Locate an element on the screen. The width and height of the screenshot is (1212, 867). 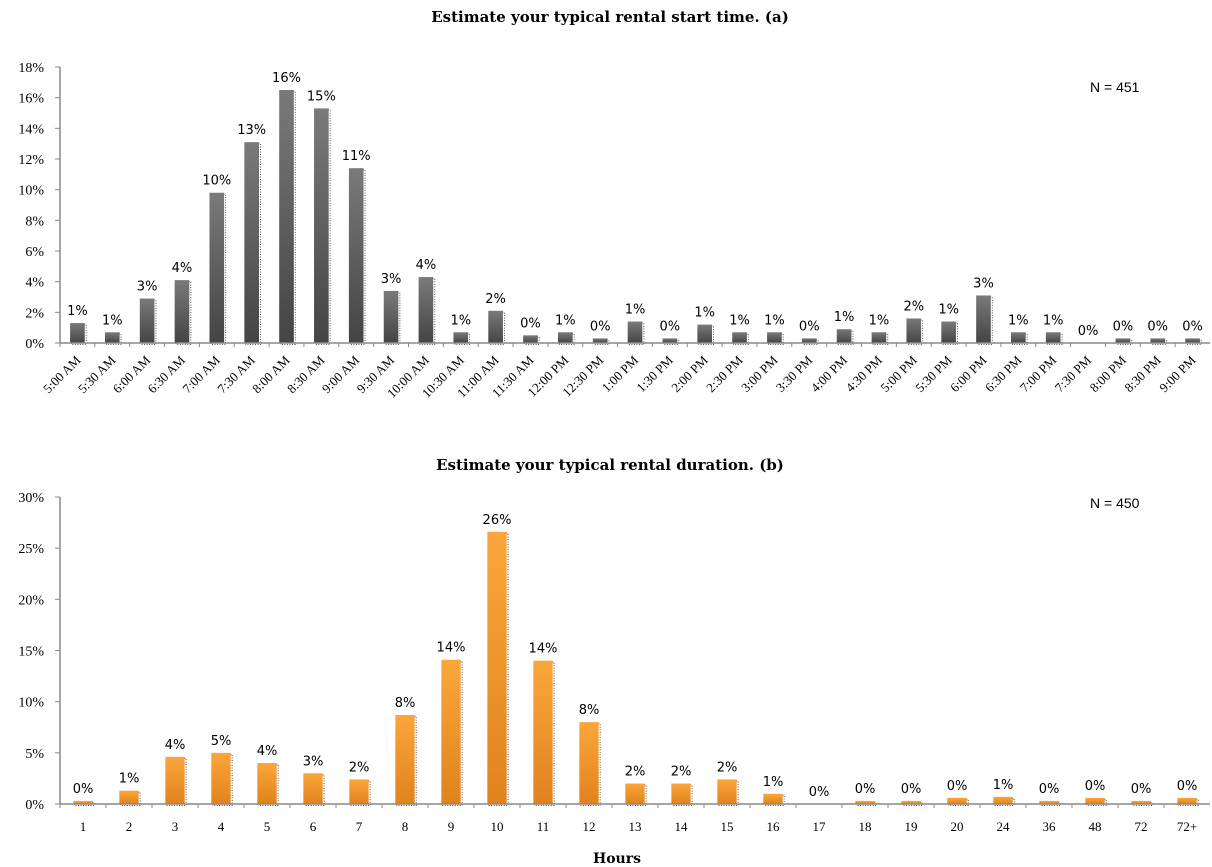
b-x-tick-label: 14 is located at coordinates (682, 826).